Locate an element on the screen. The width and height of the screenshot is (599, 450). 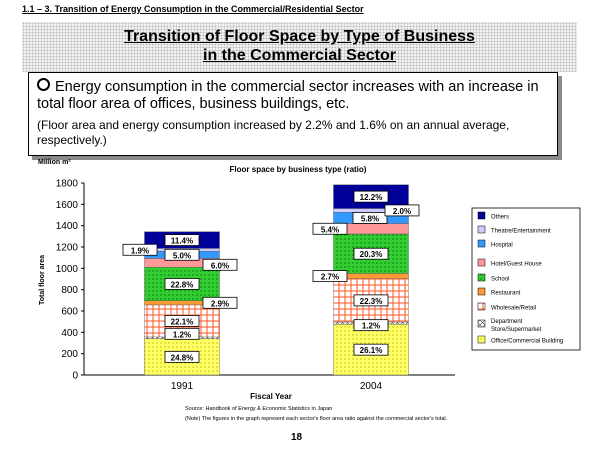
data-label: 22.3% is located at coordinates (371, 301).